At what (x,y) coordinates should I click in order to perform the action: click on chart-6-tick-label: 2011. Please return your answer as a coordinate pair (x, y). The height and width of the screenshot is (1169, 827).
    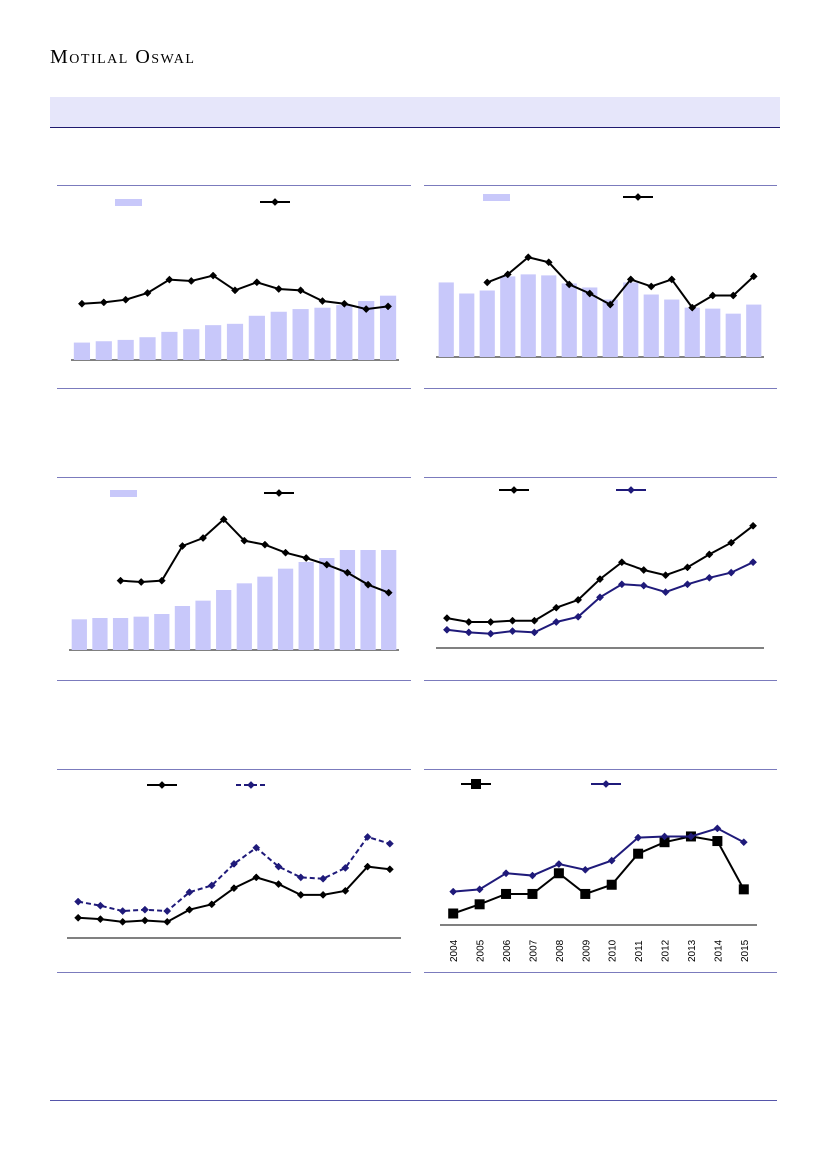
    Looking at the image, I should click on (639, 951).